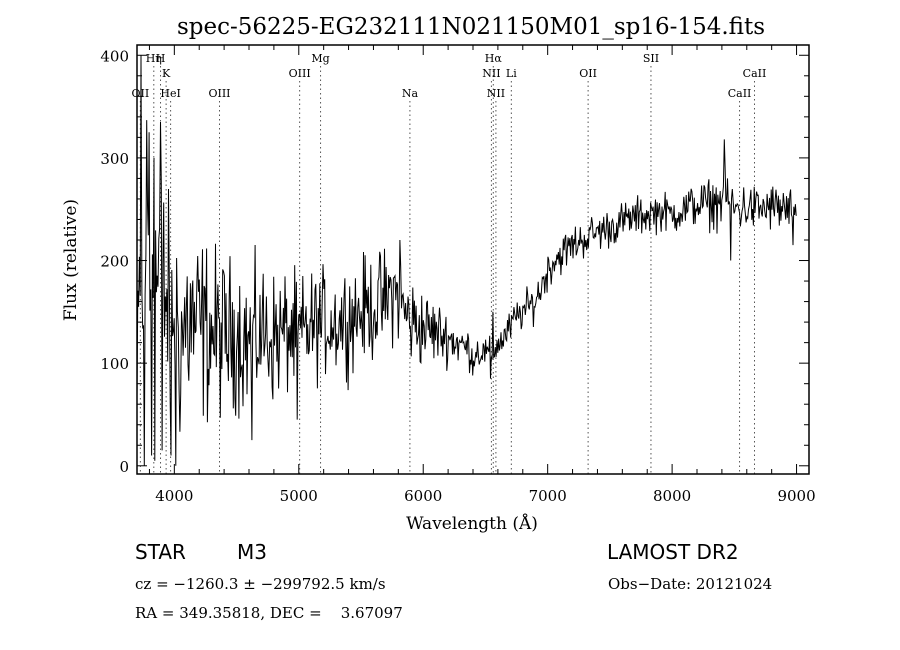 The height and width of the screenshot is (650, 900). I want to click on object-subclass: M3, so click(252, 552).